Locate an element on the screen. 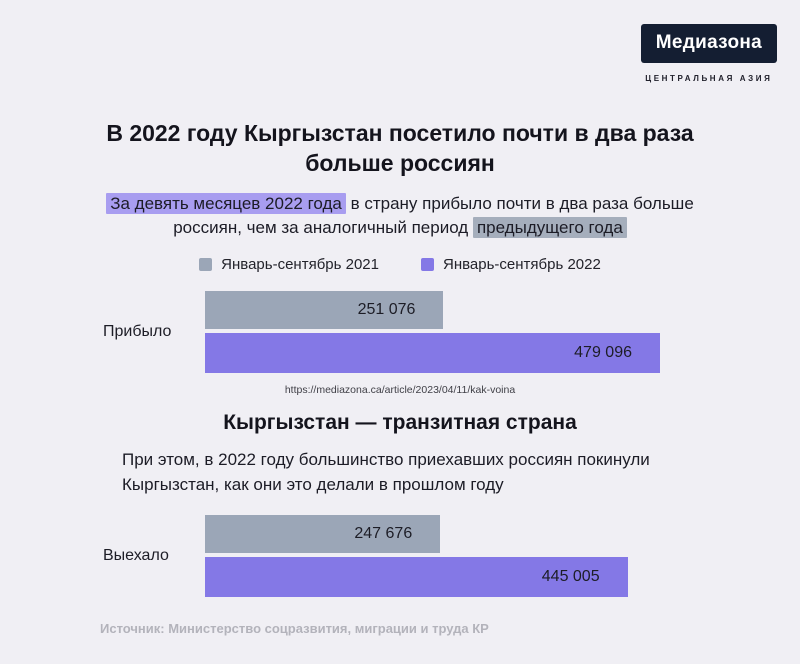 The height and width of the screenshot is (664, 800). bar-value: 247 676 is located at coordinates (383, 534).